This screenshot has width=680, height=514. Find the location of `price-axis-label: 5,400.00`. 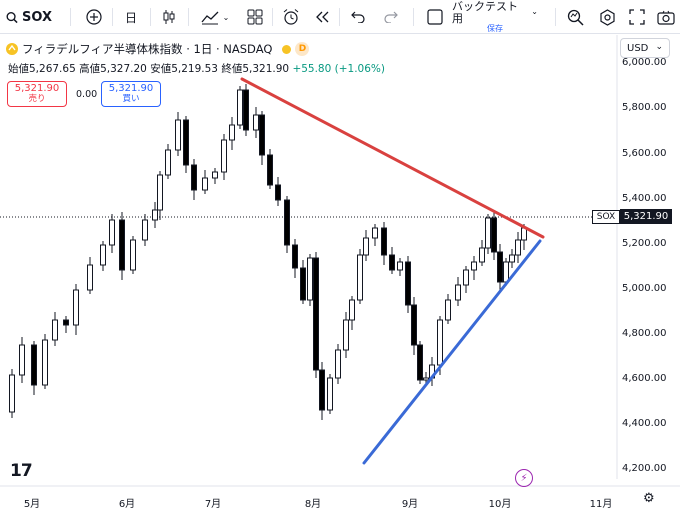

price-axis-label: 5,400.00 is located at coordinates (644, 198).